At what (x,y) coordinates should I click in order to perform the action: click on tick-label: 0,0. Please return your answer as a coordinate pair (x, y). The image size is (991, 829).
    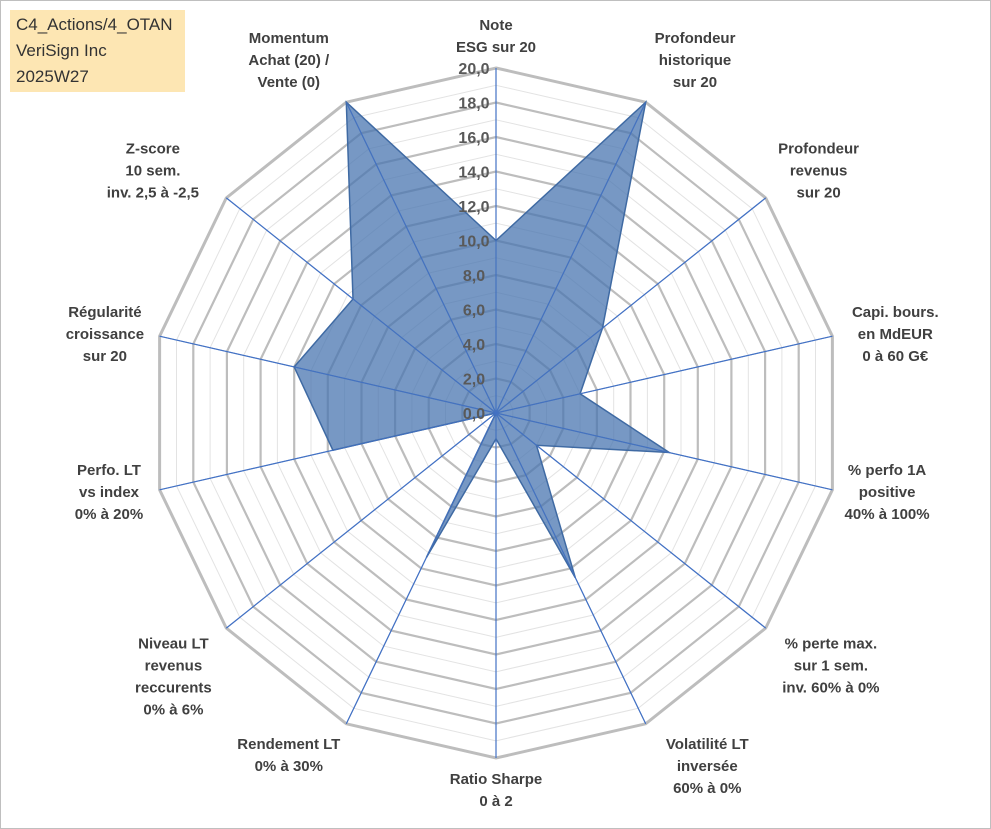
    Looking at the image, I should click on (474, 414).